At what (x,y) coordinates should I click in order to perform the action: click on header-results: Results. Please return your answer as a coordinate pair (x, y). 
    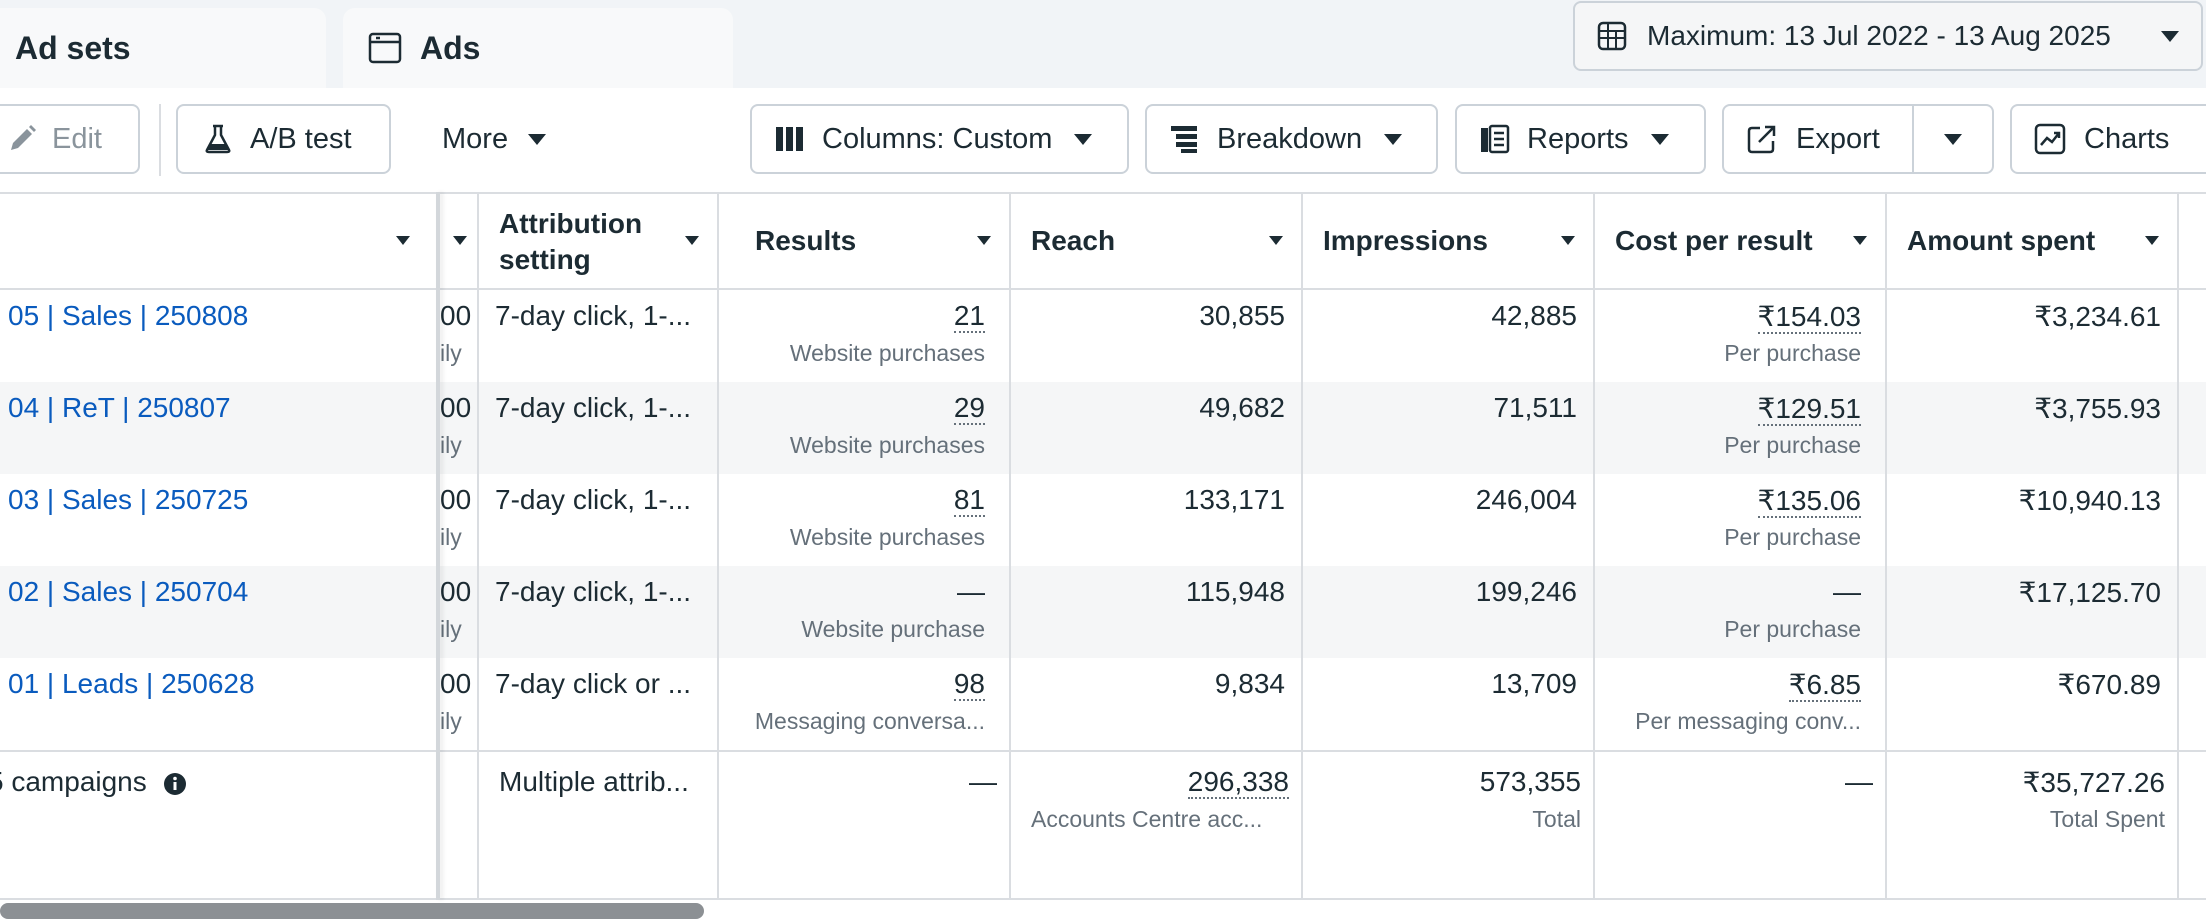
    Looking at the image, I should click on (864, 241).